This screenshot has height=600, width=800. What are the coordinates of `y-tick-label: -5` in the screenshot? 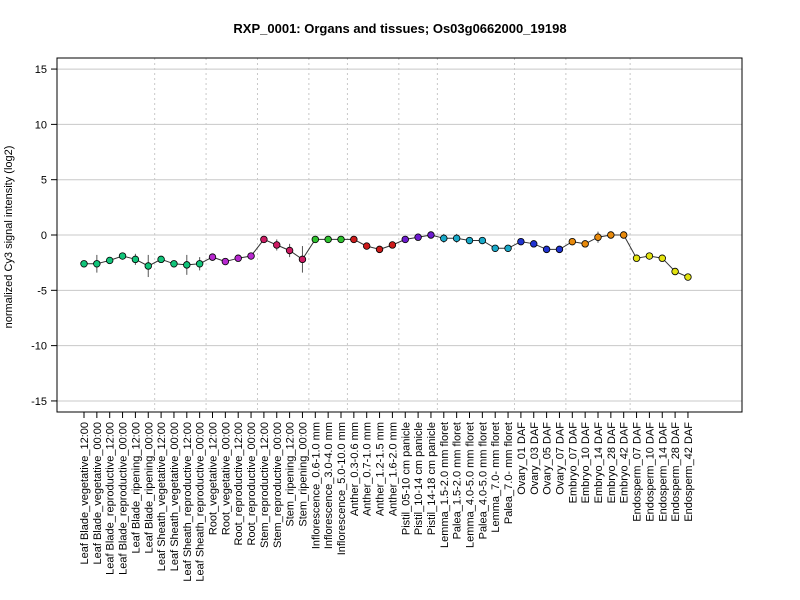 It's located at (42, 291).